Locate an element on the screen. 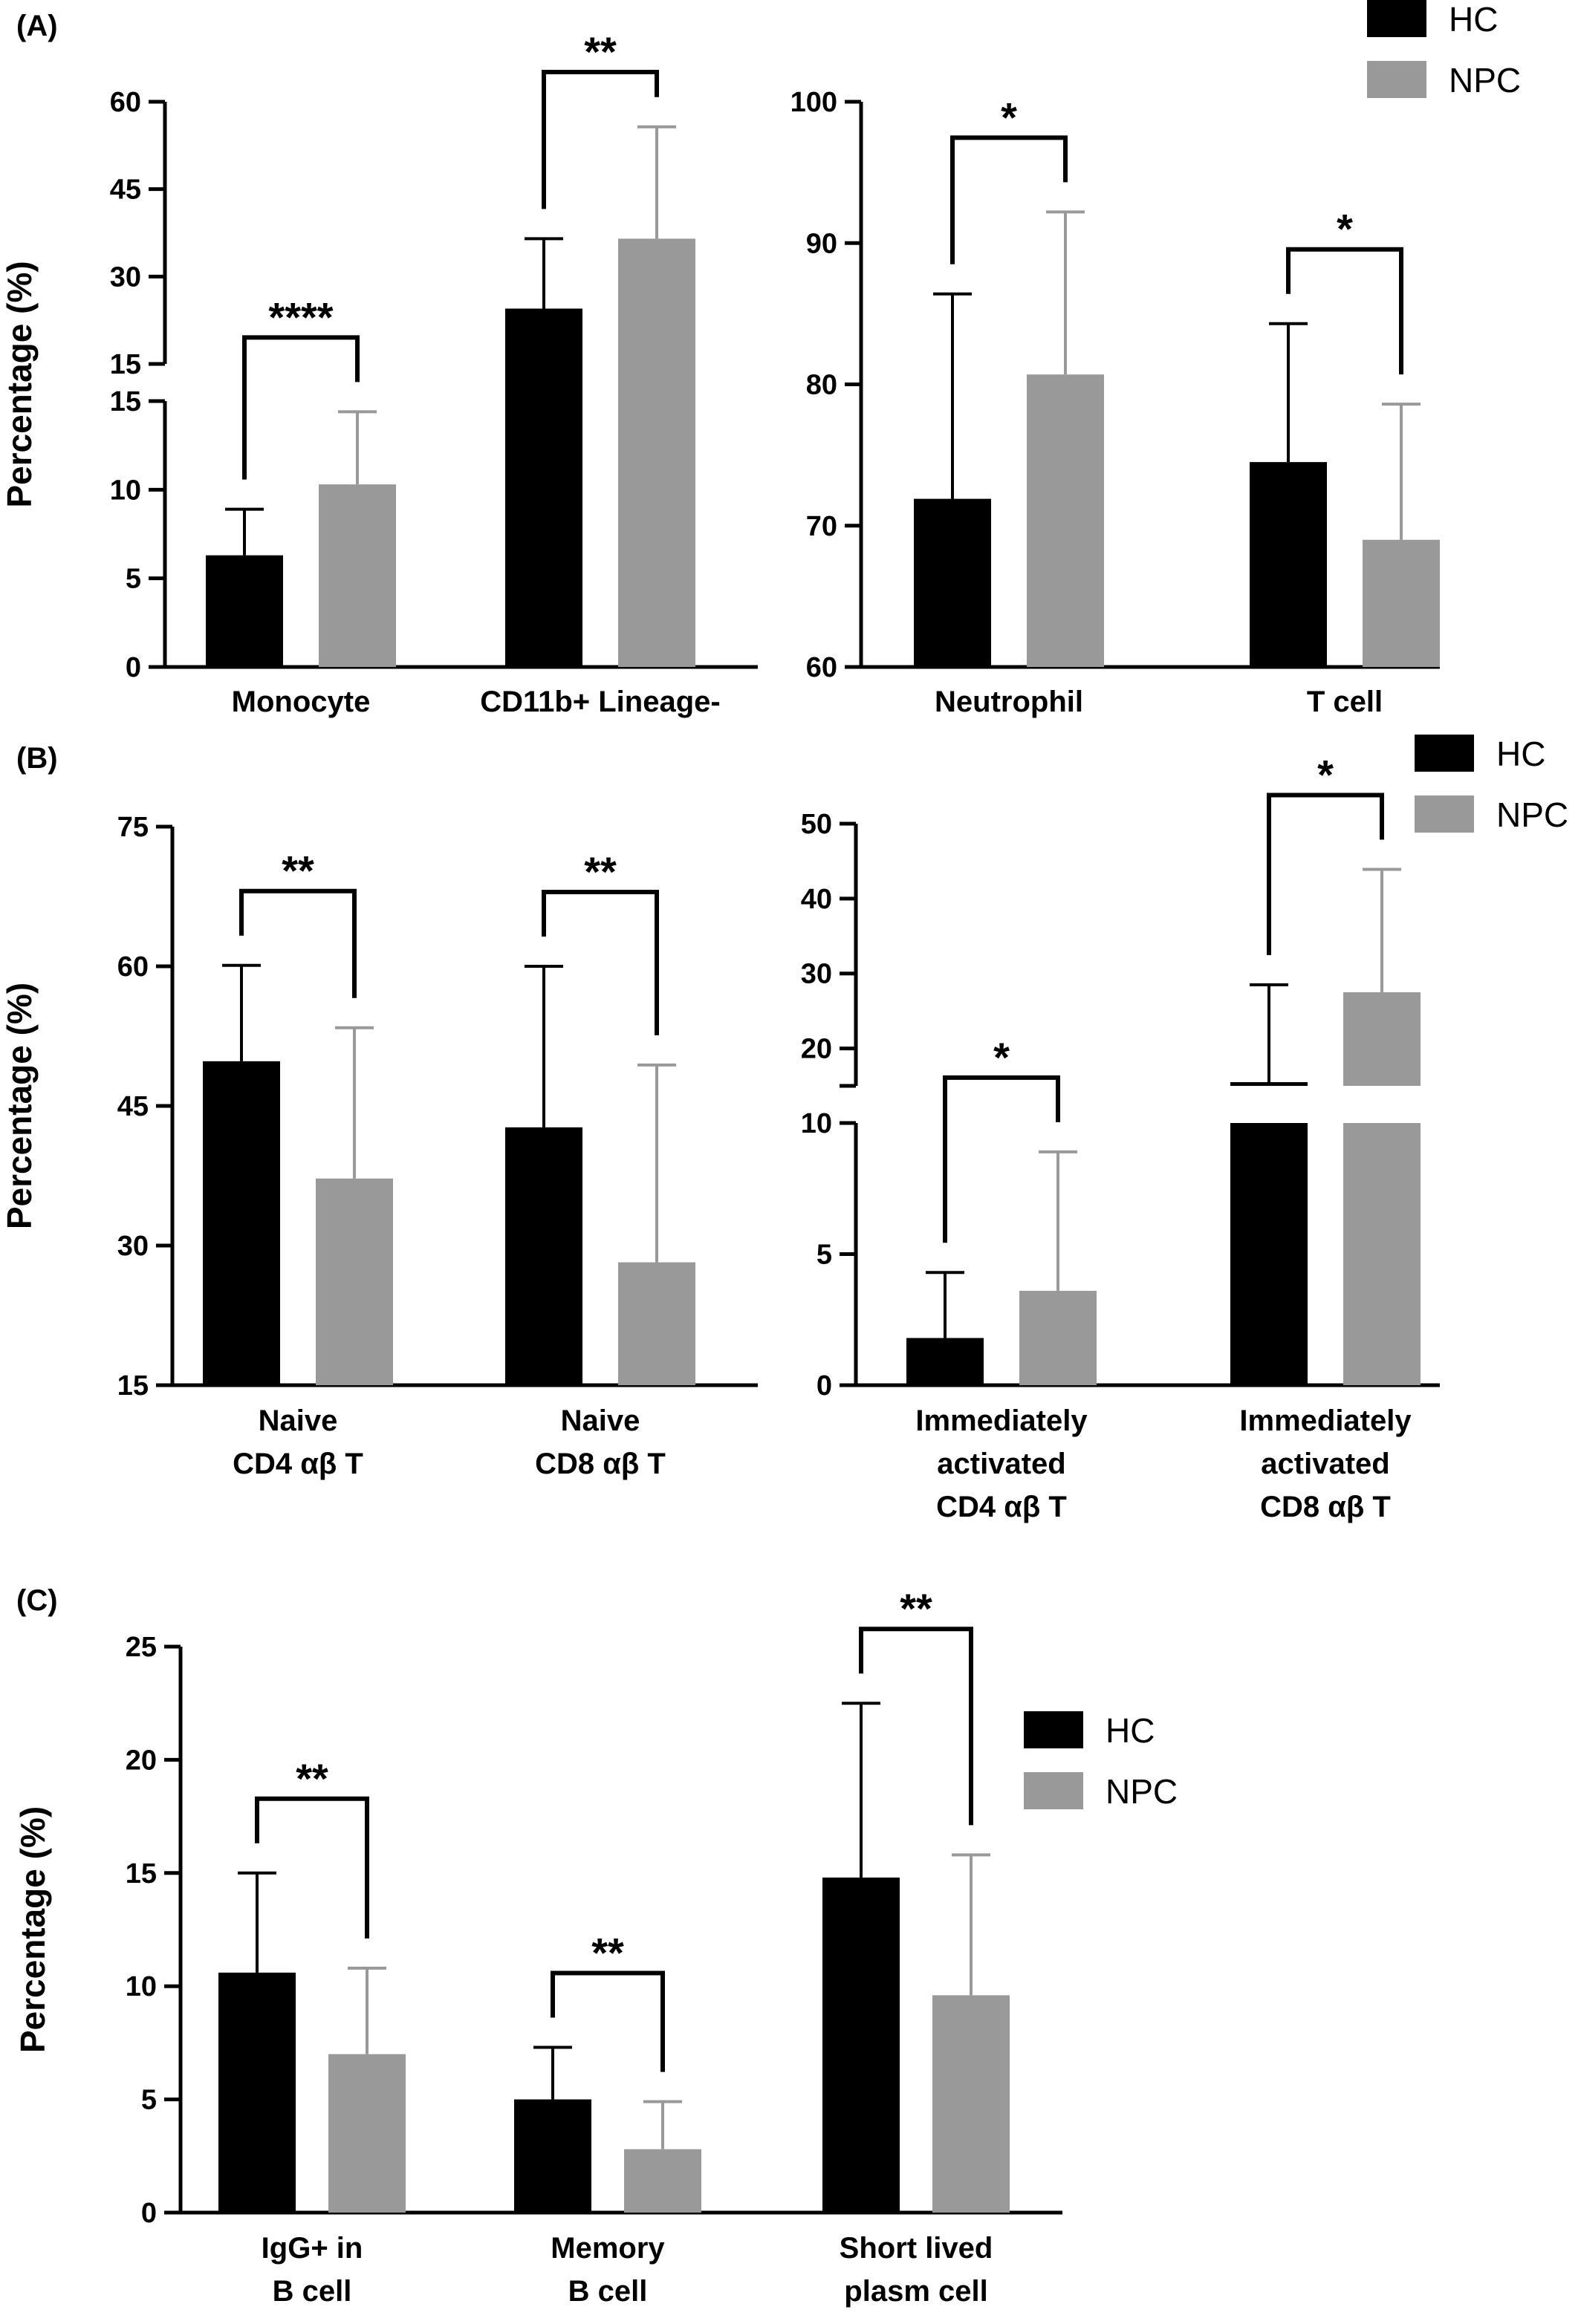 This screenshot has height=2324, width=1581. y-tick-label: 80 is located at coordinates (821, 386).